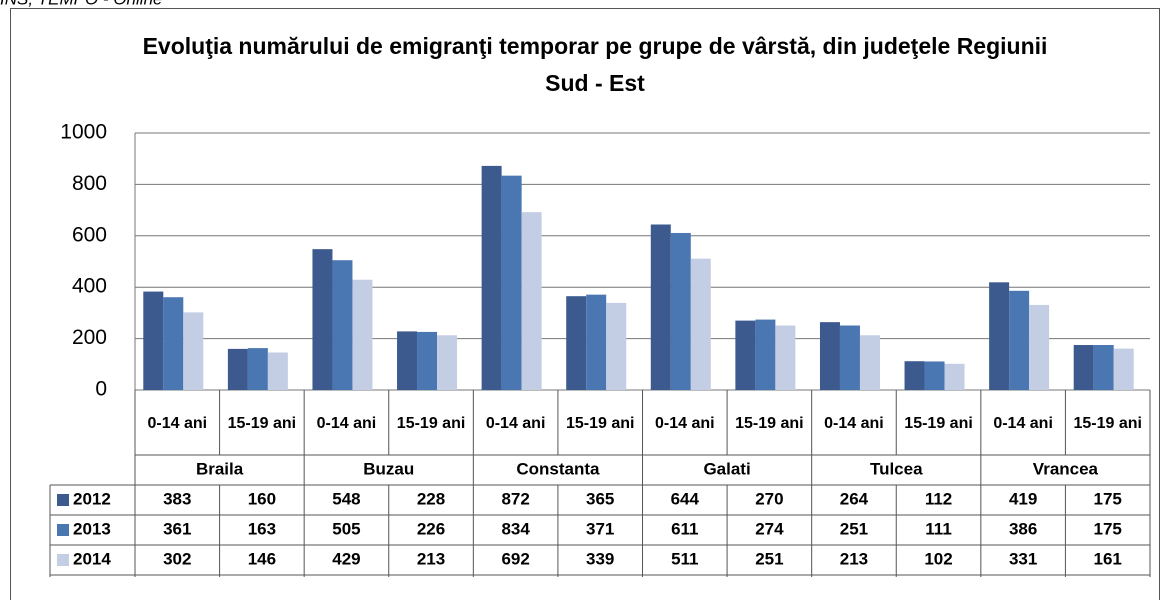 Image resolution: width=1166 pixels, height=605 pixels. I want to click on table-value: 361, so click(177, 528).